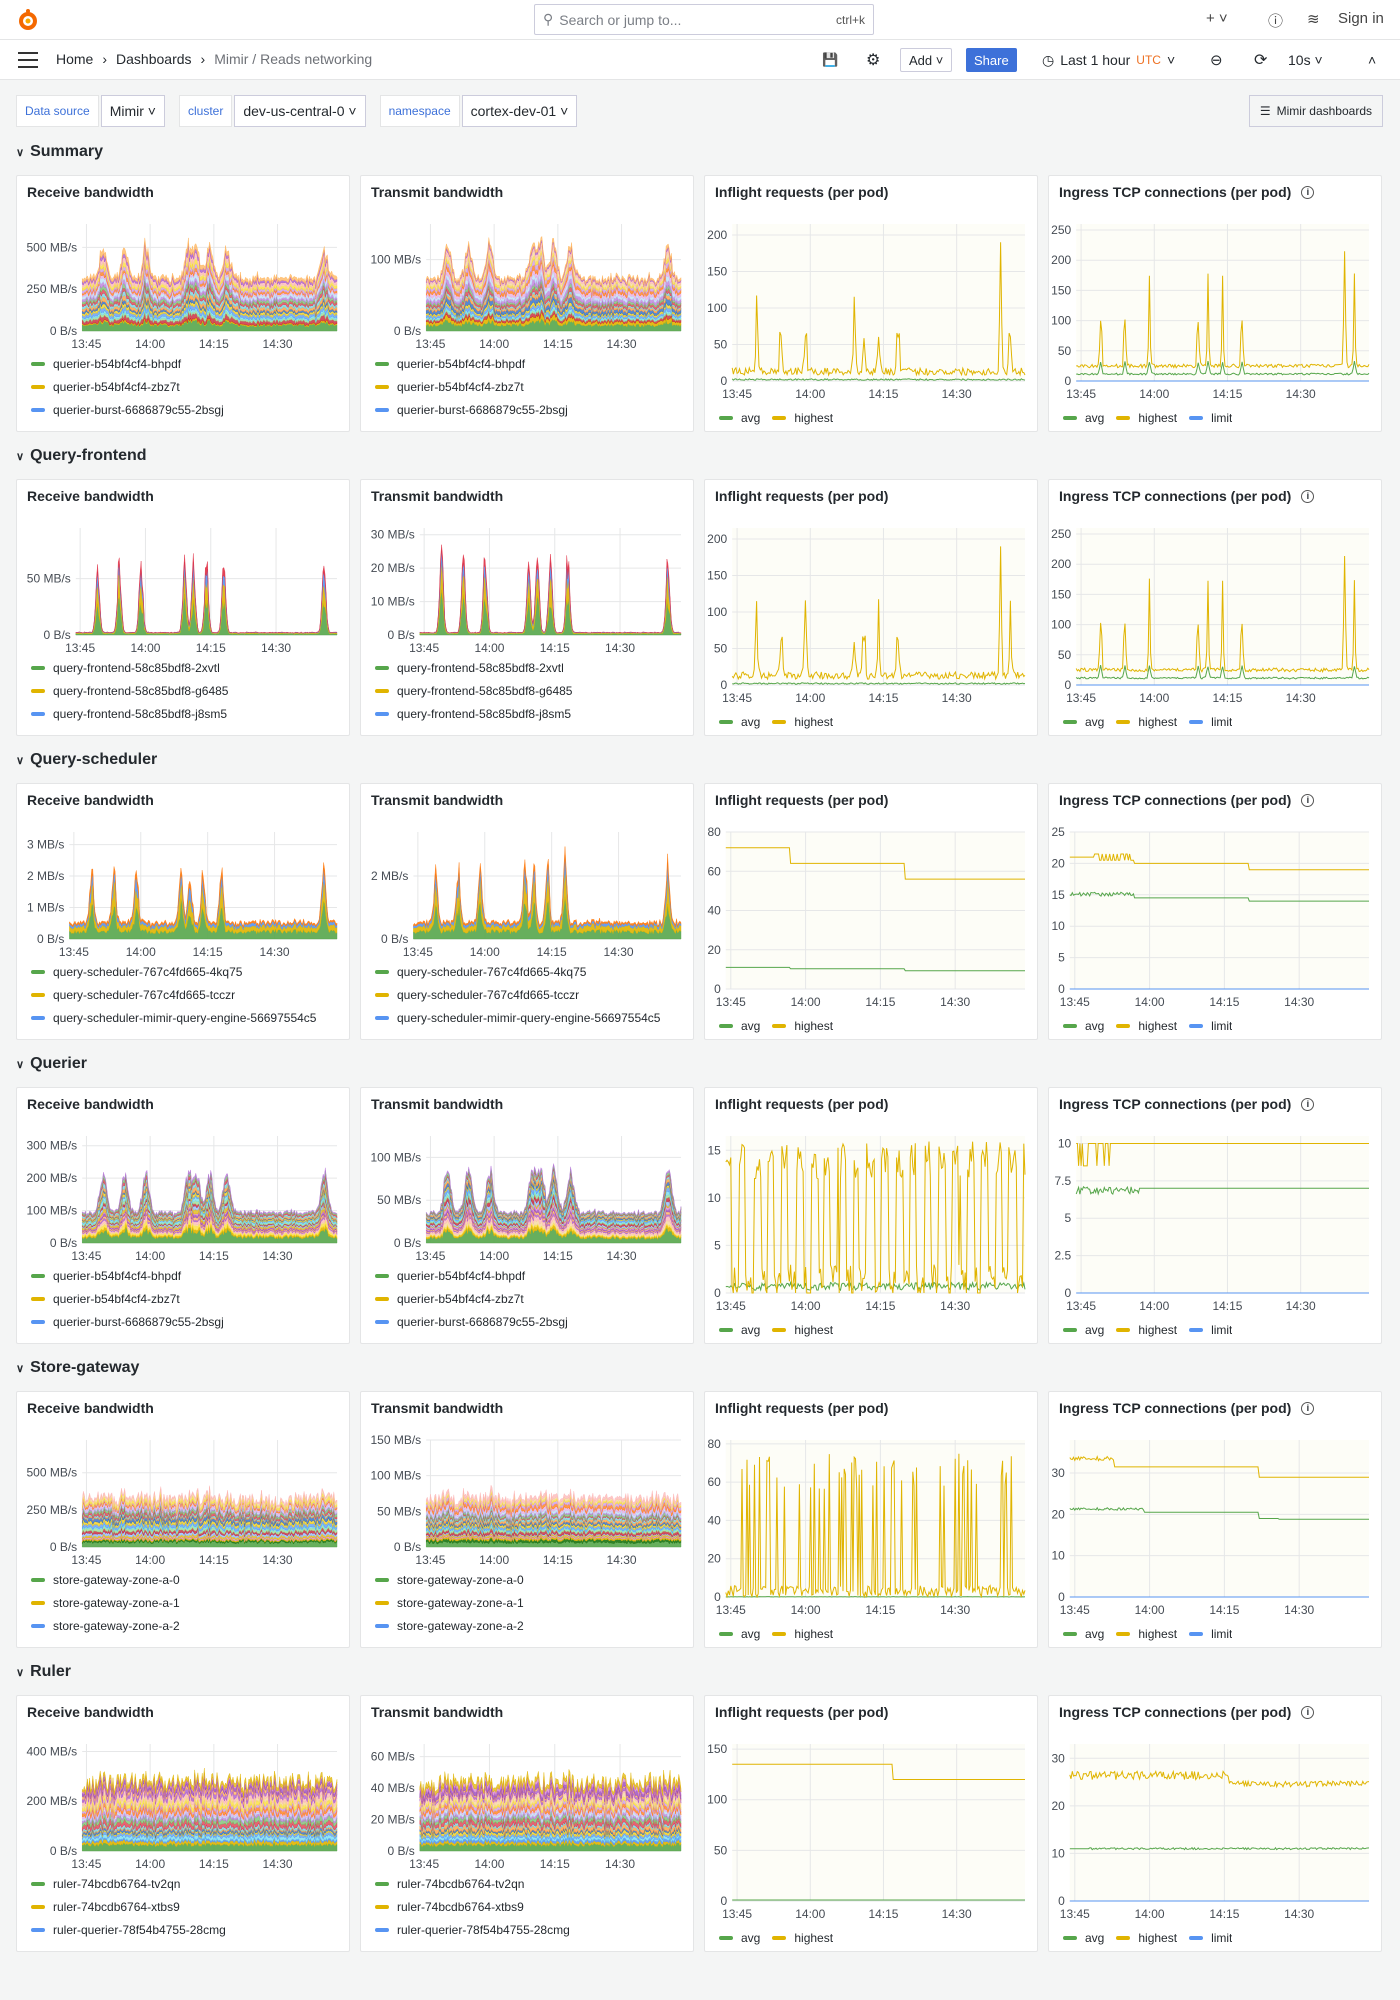 This screenshot has width=1400, height=2000. What do you see at coordinates (1261, 60) in the screenshot?
I see `refresh-icon: ⟳` at bounding box center [1261, 60].